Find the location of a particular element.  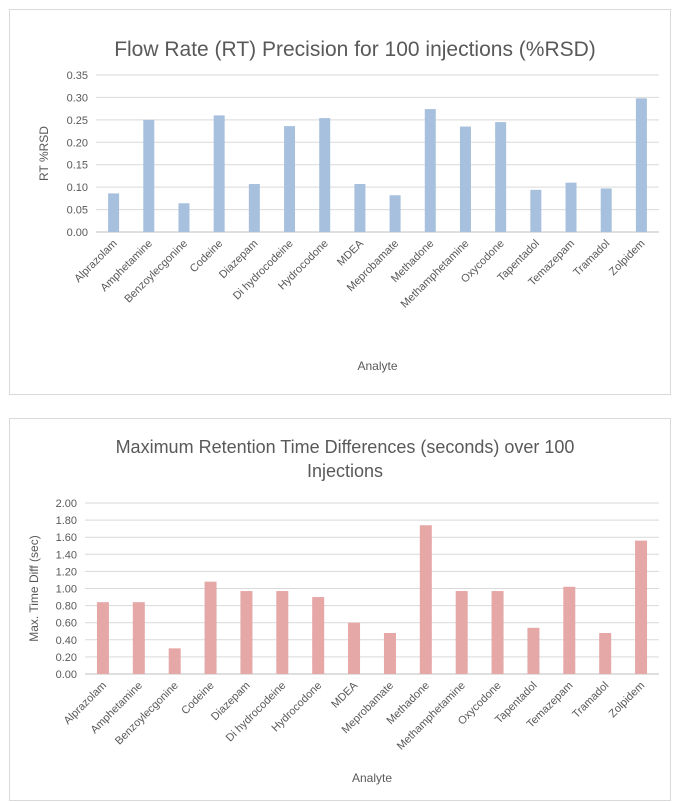

y-tick-label: 1.60 is located at coordinates (66, 538).